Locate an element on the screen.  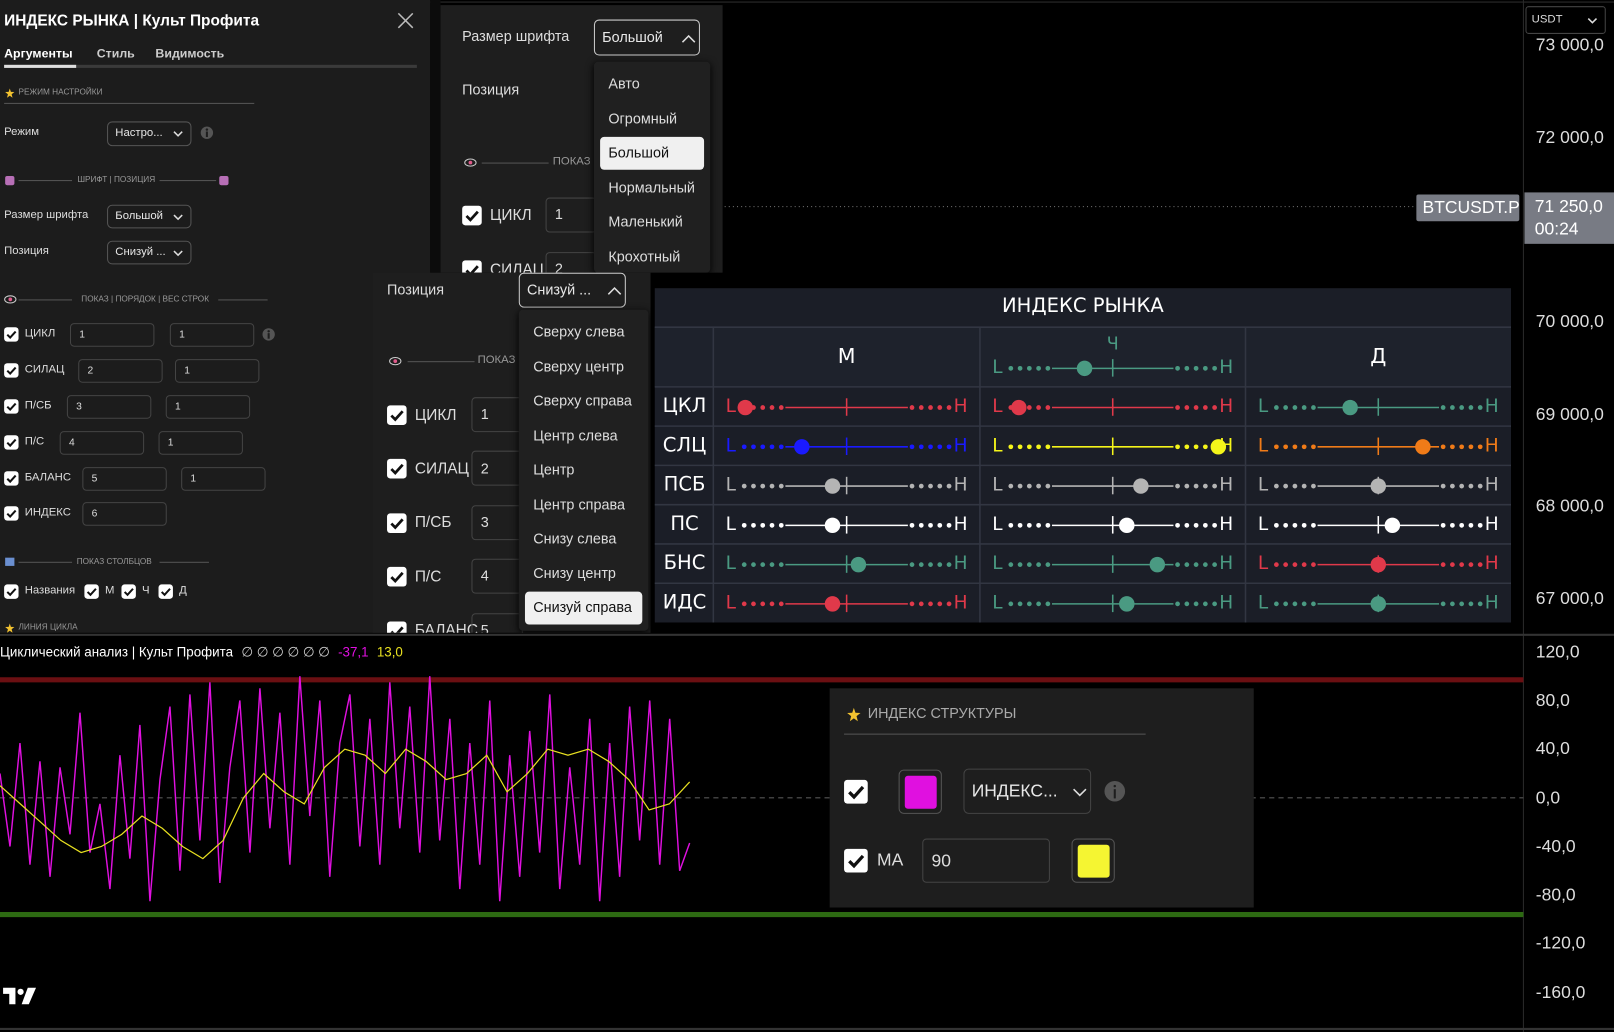
tab: Видимость is located at coordinates (190, 53).